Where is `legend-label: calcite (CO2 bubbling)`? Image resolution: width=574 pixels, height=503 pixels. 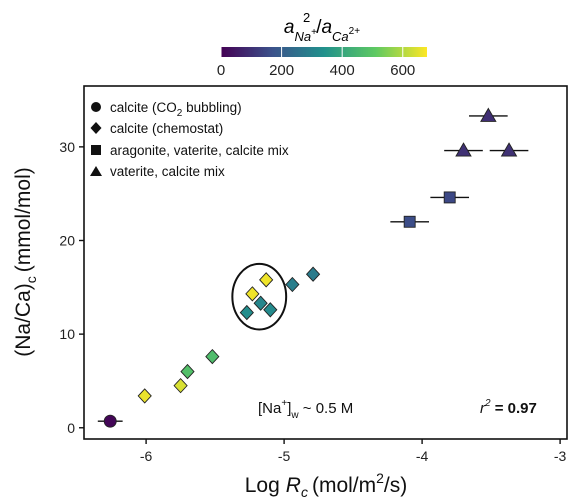
legend-label: calcite (CO2 bubbling) is located at coordinates (176, 109).